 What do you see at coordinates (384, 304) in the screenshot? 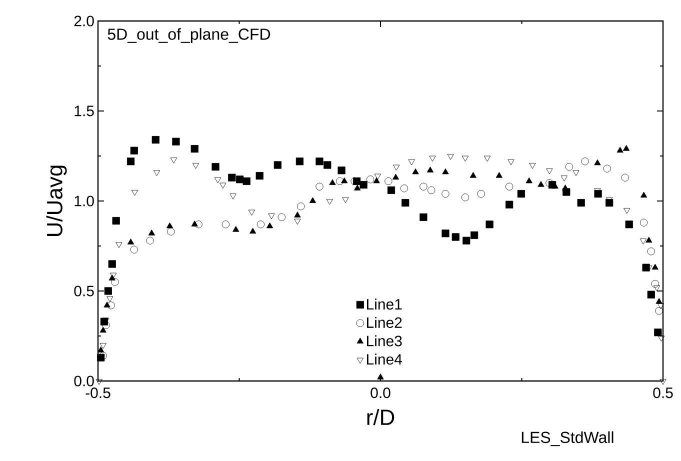
I see `legend-label: Line1` at bounding box center [384, 304].